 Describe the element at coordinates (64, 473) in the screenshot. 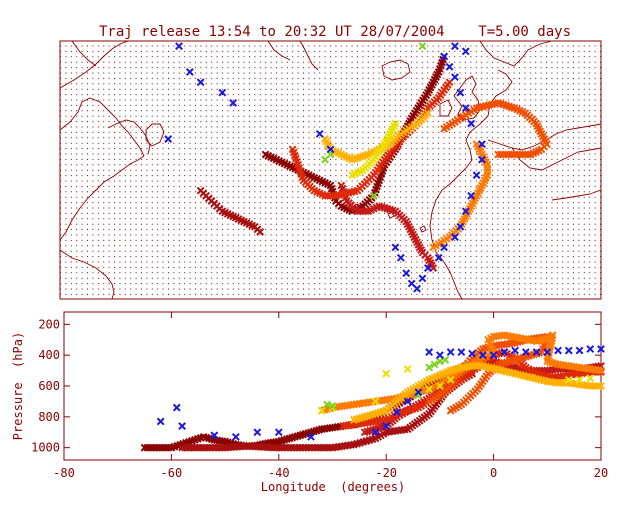

I see `x-tick-label: -80` at that location.